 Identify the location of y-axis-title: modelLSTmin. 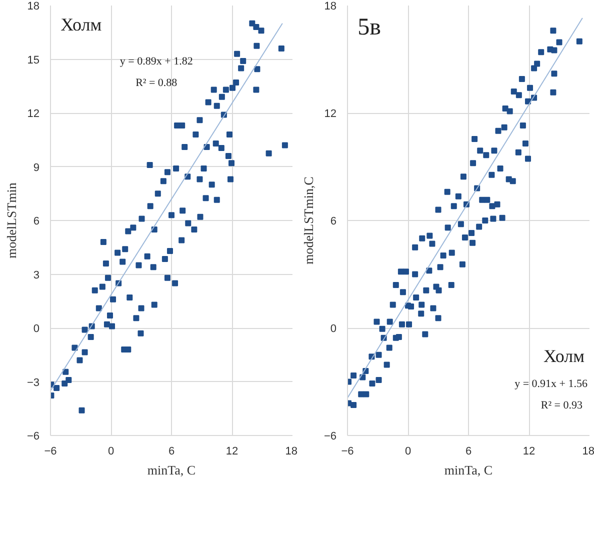
(11, 220).